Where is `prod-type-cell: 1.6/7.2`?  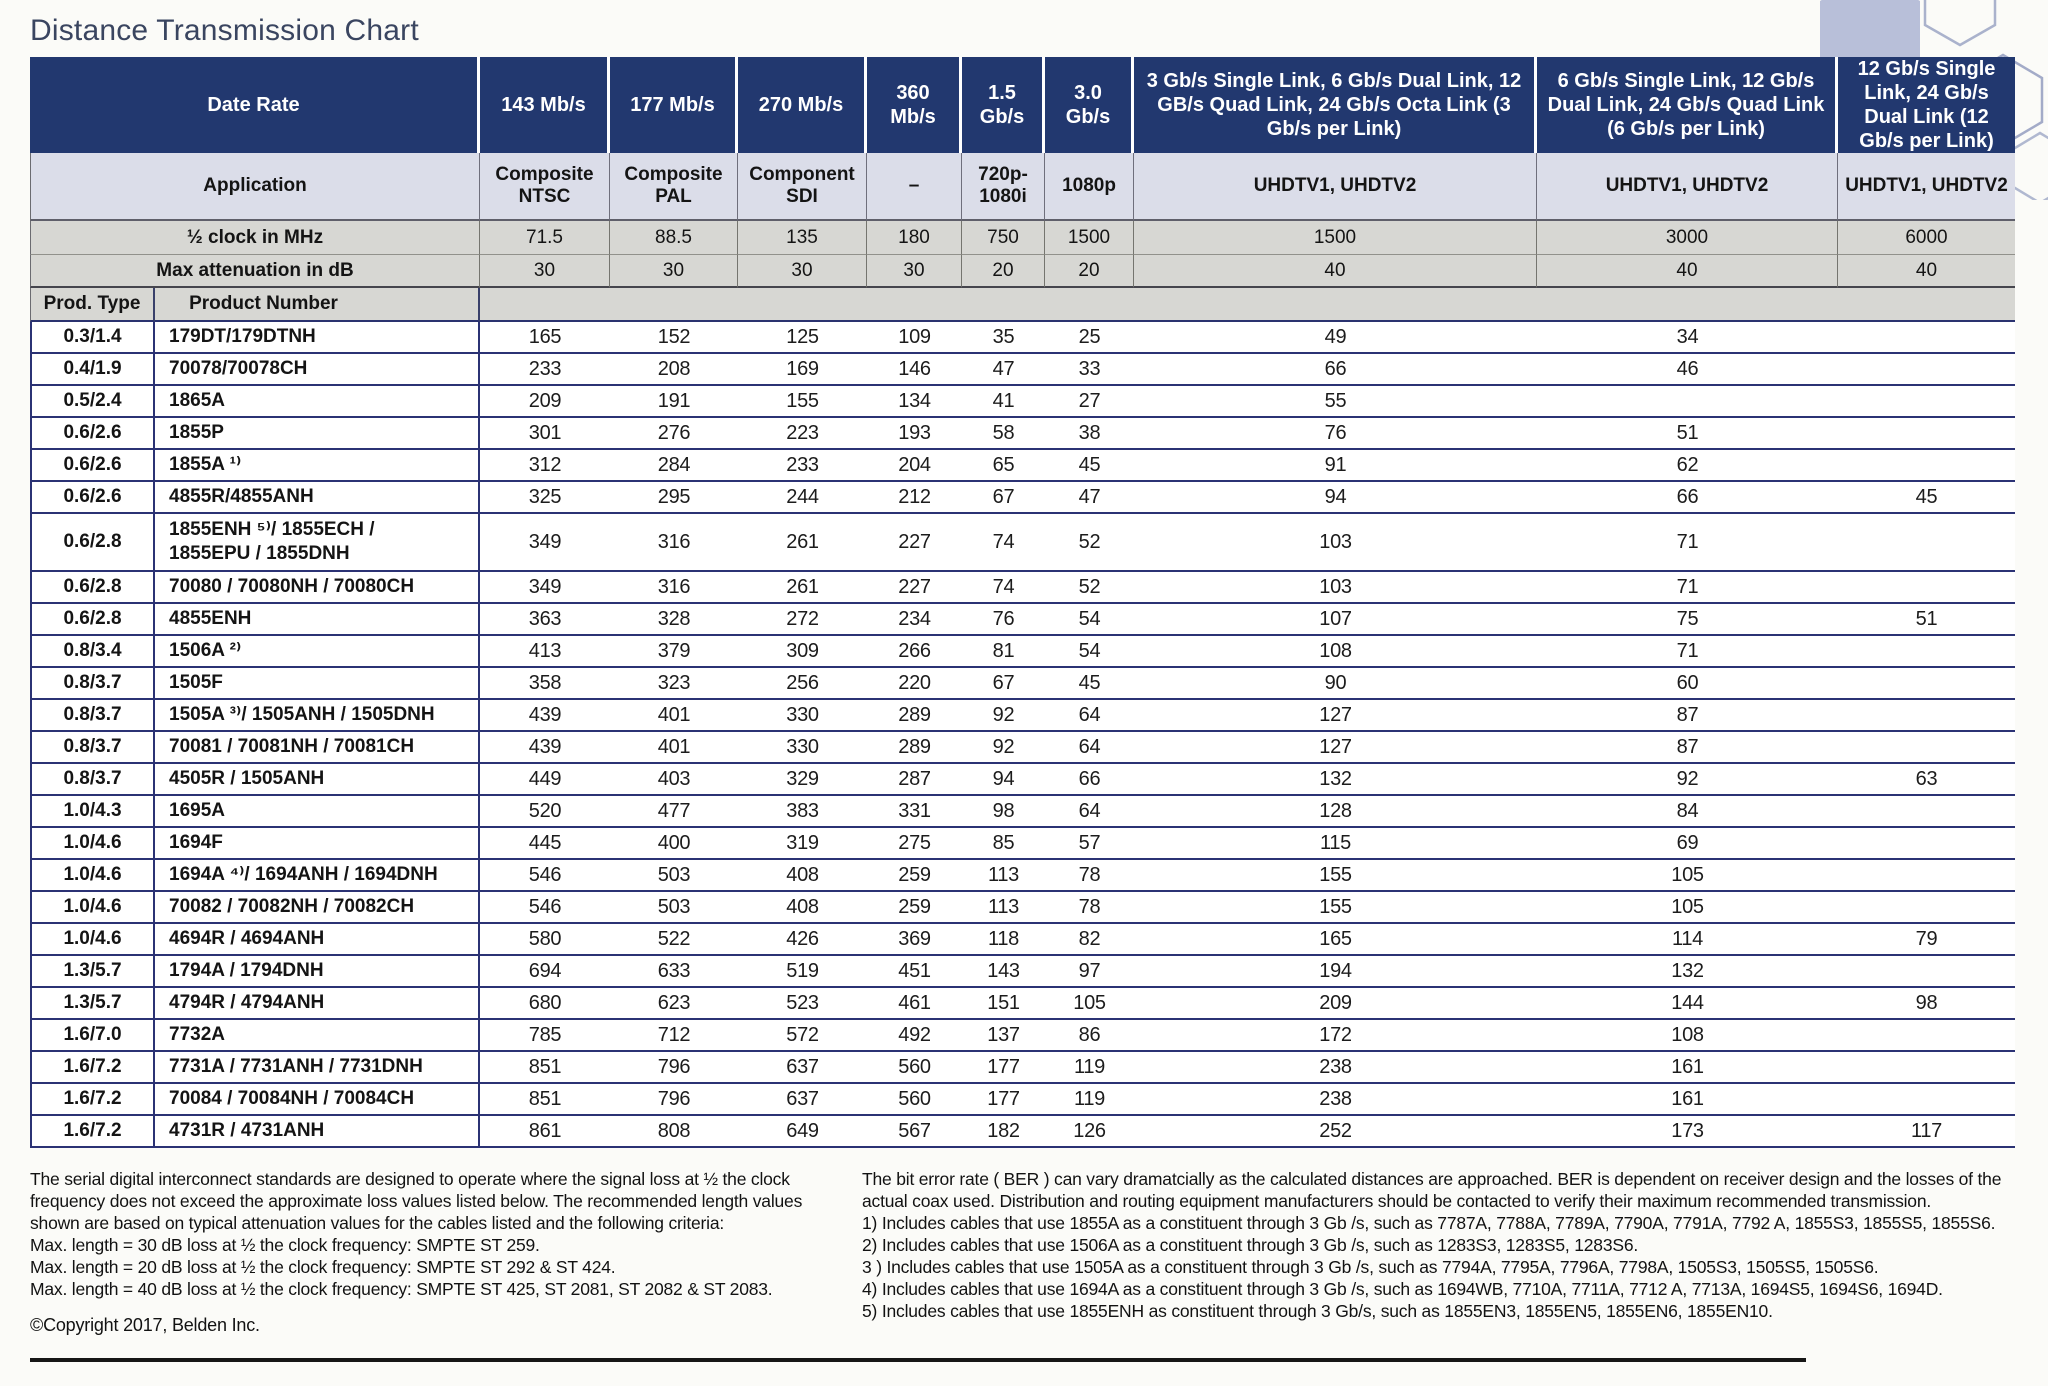
prod-type-cell: 1.6/7.2 is located at coordinates (92, 1100).